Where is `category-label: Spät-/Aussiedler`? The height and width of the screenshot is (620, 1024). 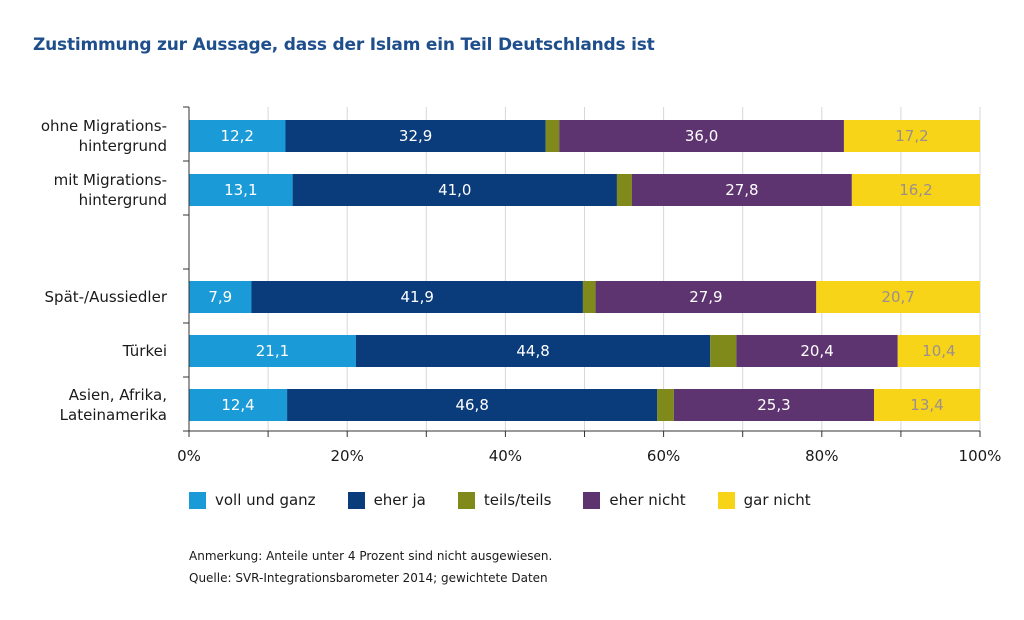 category-label: Spät-/Aussiedler is located at coordinates (106, 297).